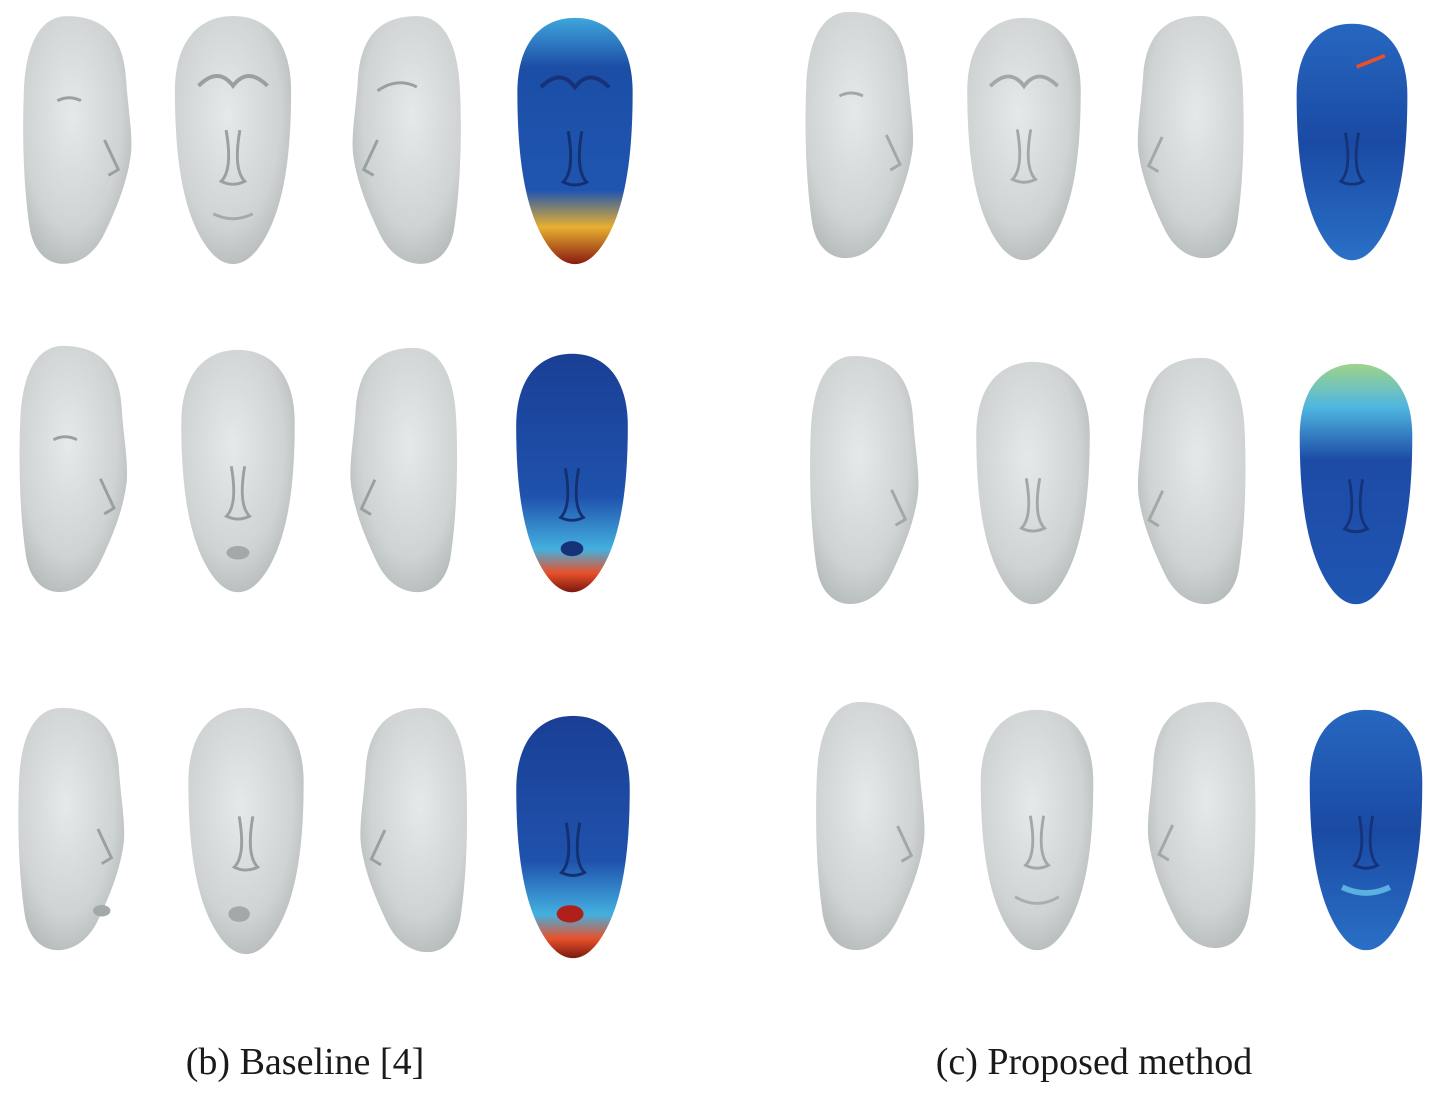  Describe the element at coordinates (305, 1062) in the screenshot. I see `panel-caption: (b) Baseline [4]` at that location.